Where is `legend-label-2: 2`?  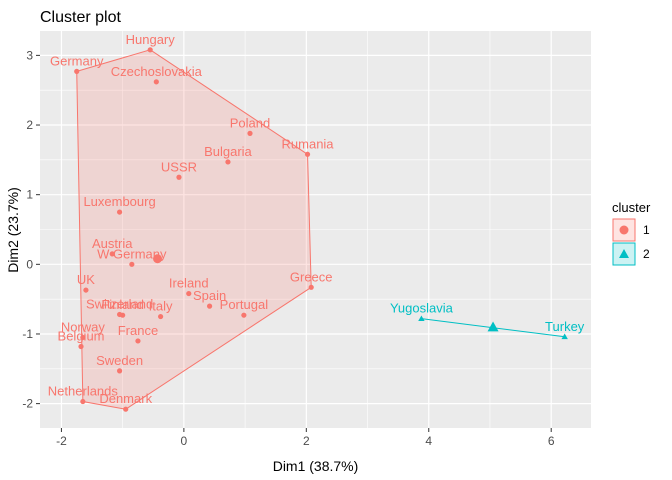
legend-label-2: 2 is located at coordinates (646, 254).